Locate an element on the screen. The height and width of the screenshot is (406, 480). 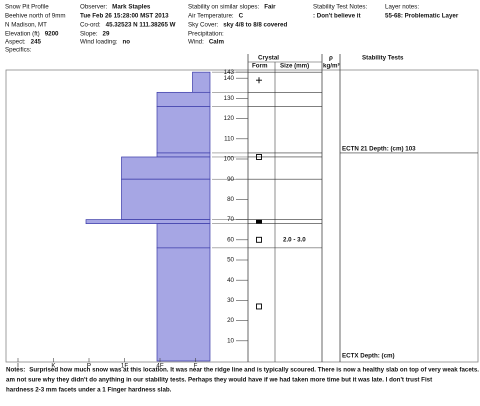
header-value: no is located at coordinates (127, 42).